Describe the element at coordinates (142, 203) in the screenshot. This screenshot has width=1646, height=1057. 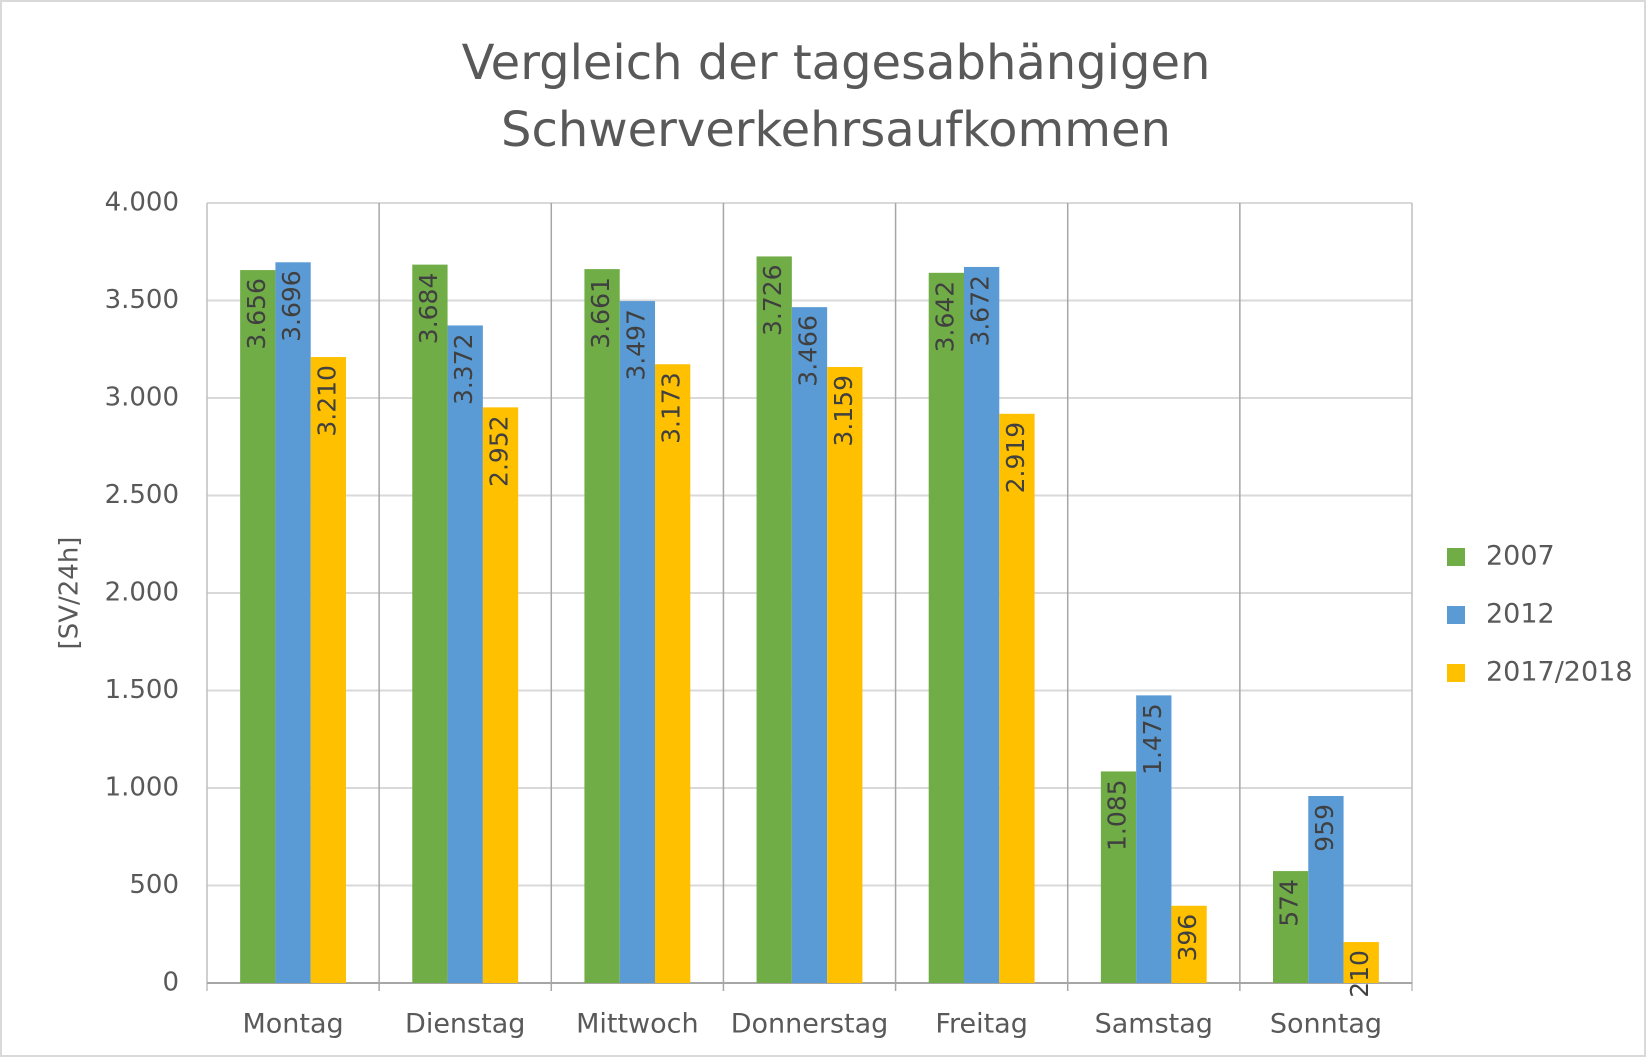
I see `y-tick-label: 4.000` at that location.